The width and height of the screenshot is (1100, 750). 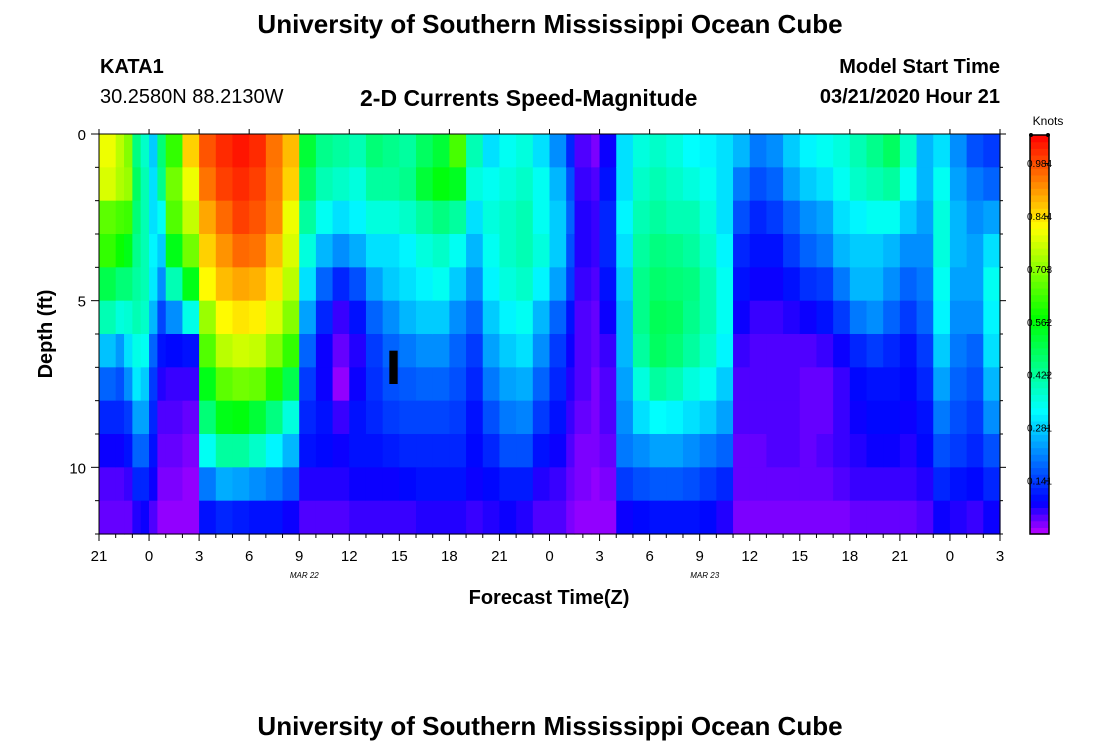 I want to click on x-tick-label: 6, so click(x=249, y=556).